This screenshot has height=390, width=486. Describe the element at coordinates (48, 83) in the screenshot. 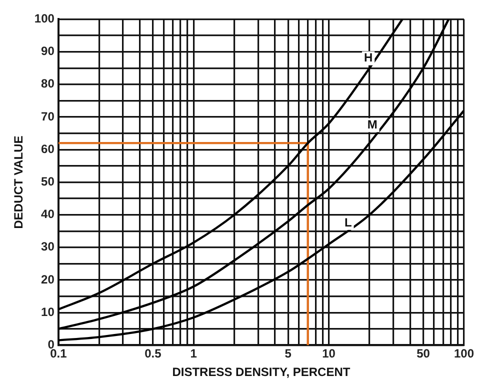

I see `y-tick-label: 80` at that location.